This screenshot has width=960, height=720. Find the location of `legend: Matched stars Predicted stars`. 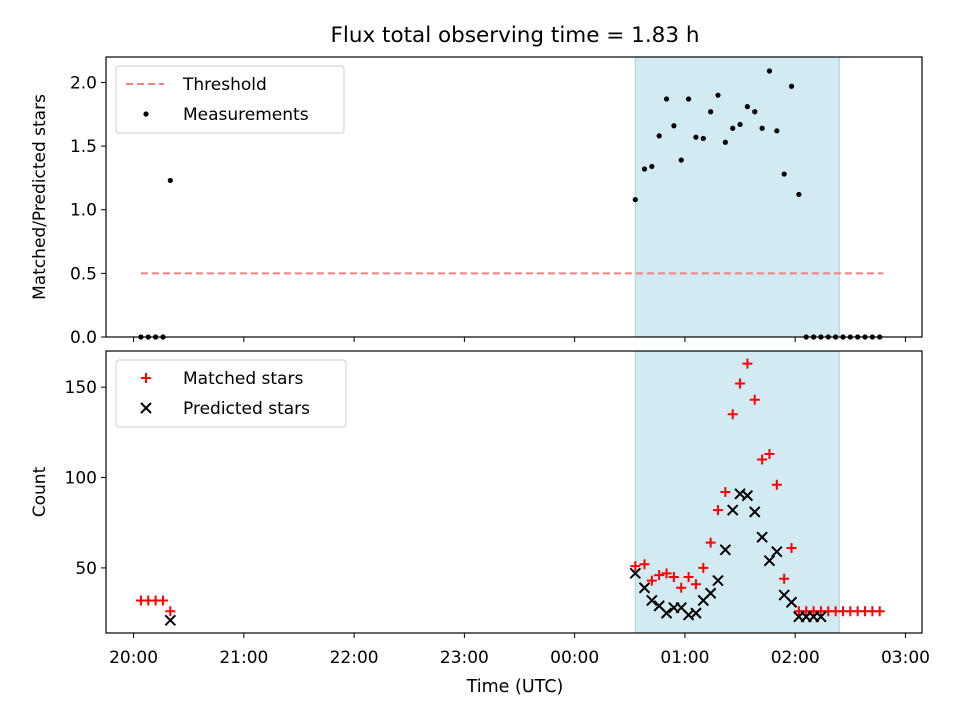

legend: Matched stars Predicted stars is located at coordinates (231, 393).